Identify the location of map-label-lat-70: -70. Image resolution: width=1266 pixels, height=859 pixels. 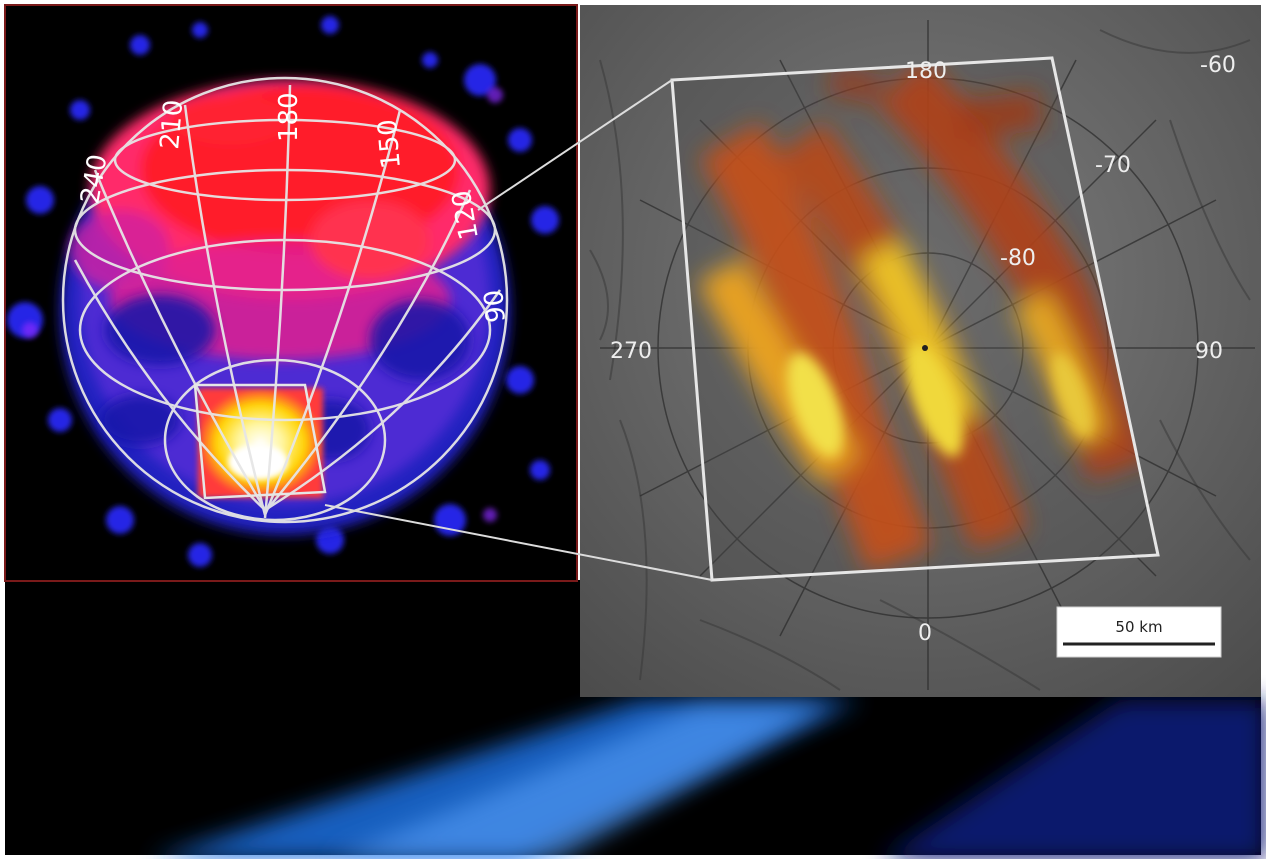
(1113, 165).